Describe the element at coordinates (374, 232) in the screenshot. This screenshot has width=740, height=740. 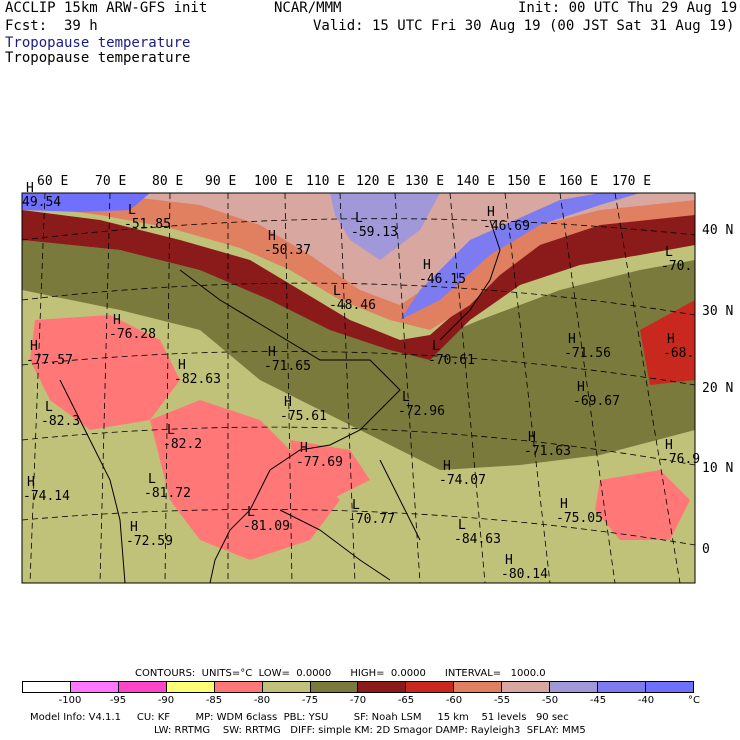
I see `extremum-value: -59.13` at that location.